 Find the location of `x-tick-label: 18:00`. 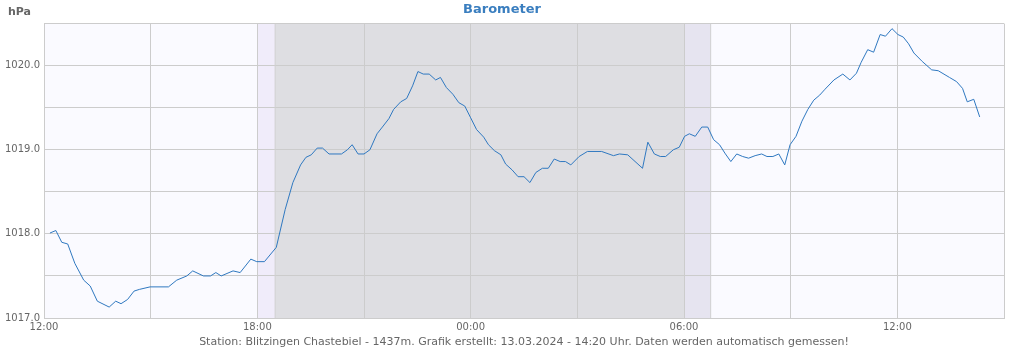

x-tick-label: 18:00 is located at coordinates (257, 326).